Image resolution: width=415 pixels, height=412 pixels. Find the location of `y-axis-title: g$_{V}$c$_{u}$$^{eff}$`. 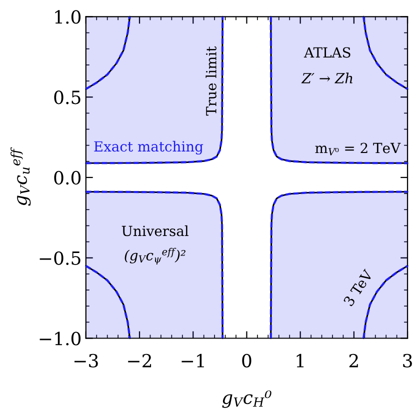

y-axis-title: g$_{V}$c$_{u}$$^{eff}$ is located at coordinates (20, 176).